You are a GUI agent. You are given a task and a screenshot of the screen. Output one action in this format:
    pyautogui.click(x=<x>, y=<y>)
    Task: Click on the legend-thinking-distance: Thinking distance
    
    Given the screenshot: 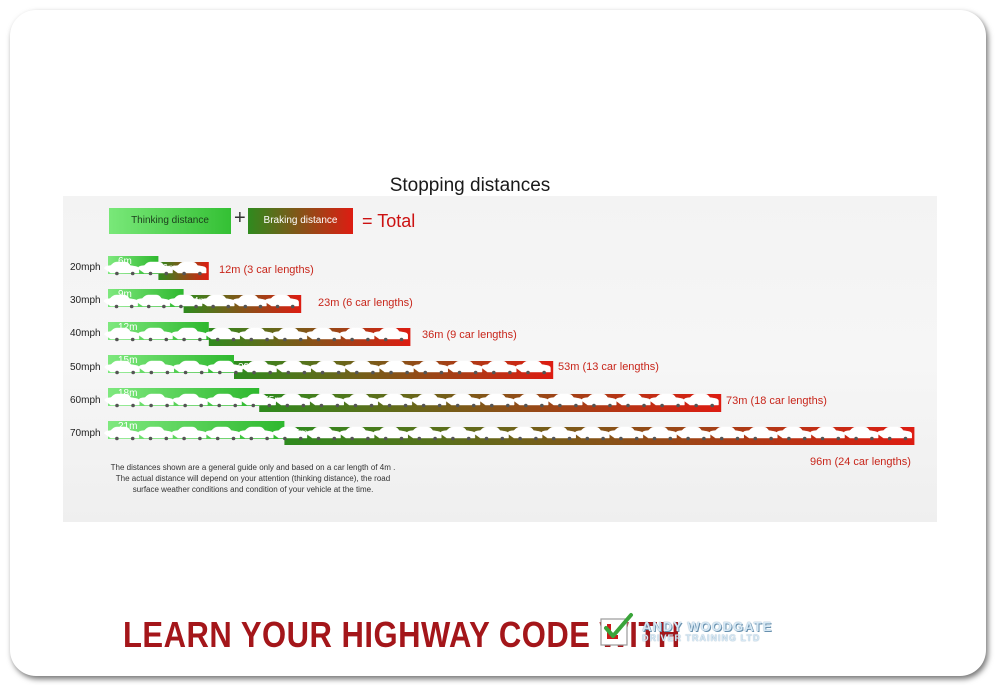 What is the action you would take?
    pyautogui.click(x=170, y=221)
    